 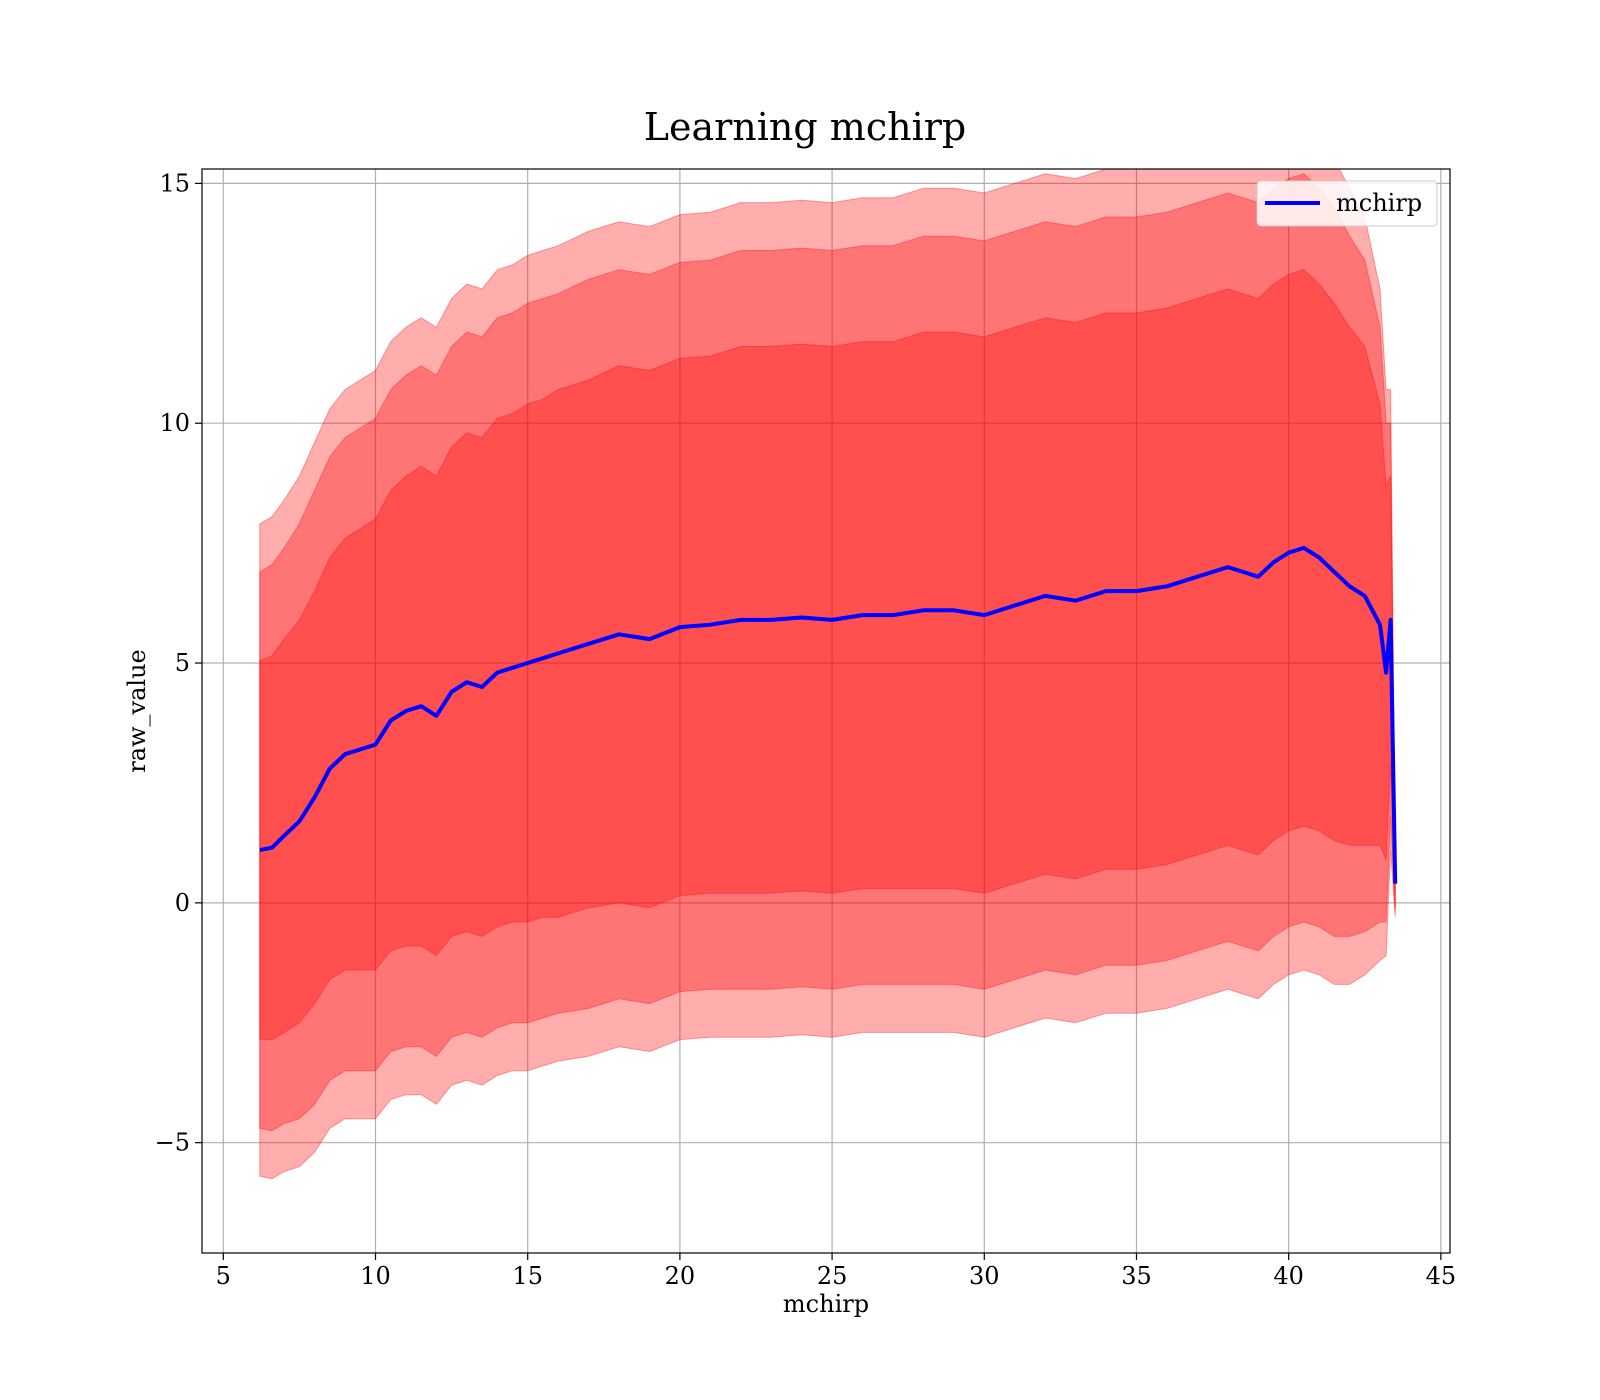 What do you see at coordinates (984, 1276) in the screenshot?
I see `x-tick-label: 30` at bounding box center [984, 1276].